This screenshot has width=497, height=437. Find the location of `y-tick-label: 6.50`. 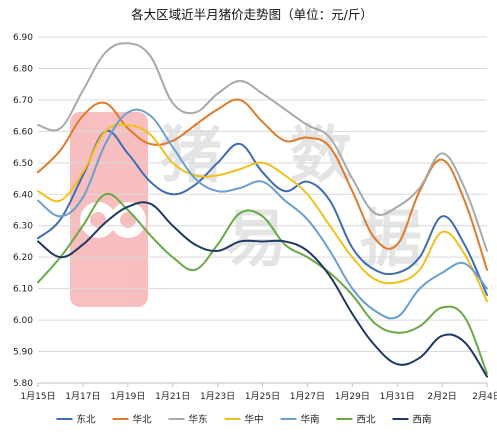

y-tick-label: 6.50 is located at coordinates (23, 164).